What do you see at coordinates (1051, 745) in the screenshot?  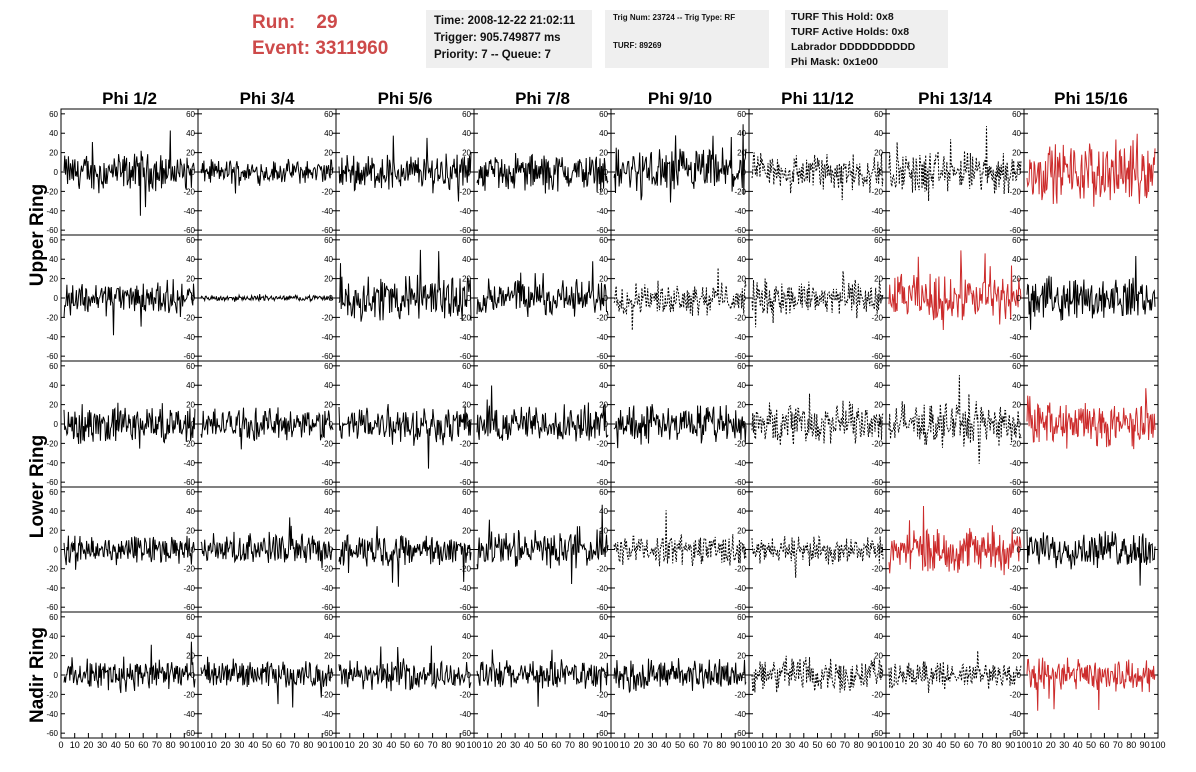 I see `x-tick-label: 20` at bounding box center [1051, 745].